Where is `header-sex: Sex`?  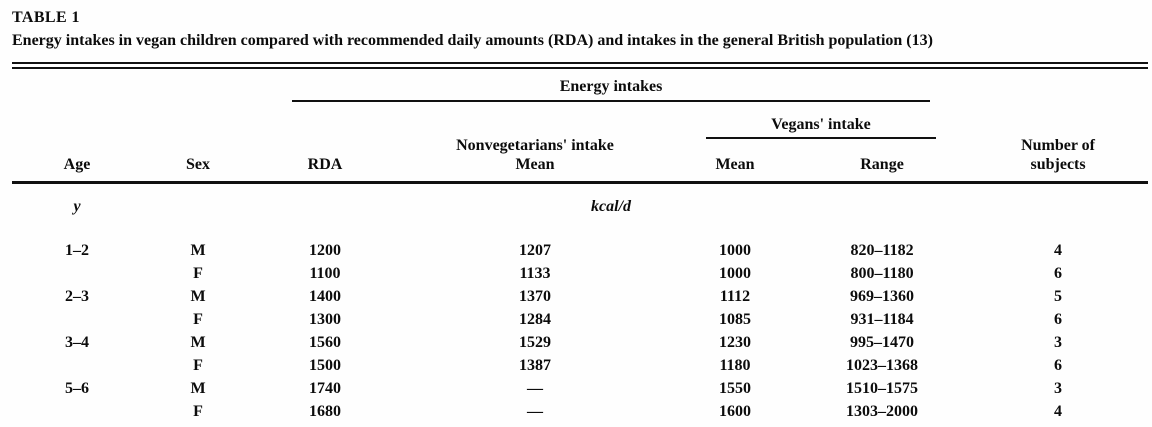
header-sex: Sex is located at coordinates (198, 143).